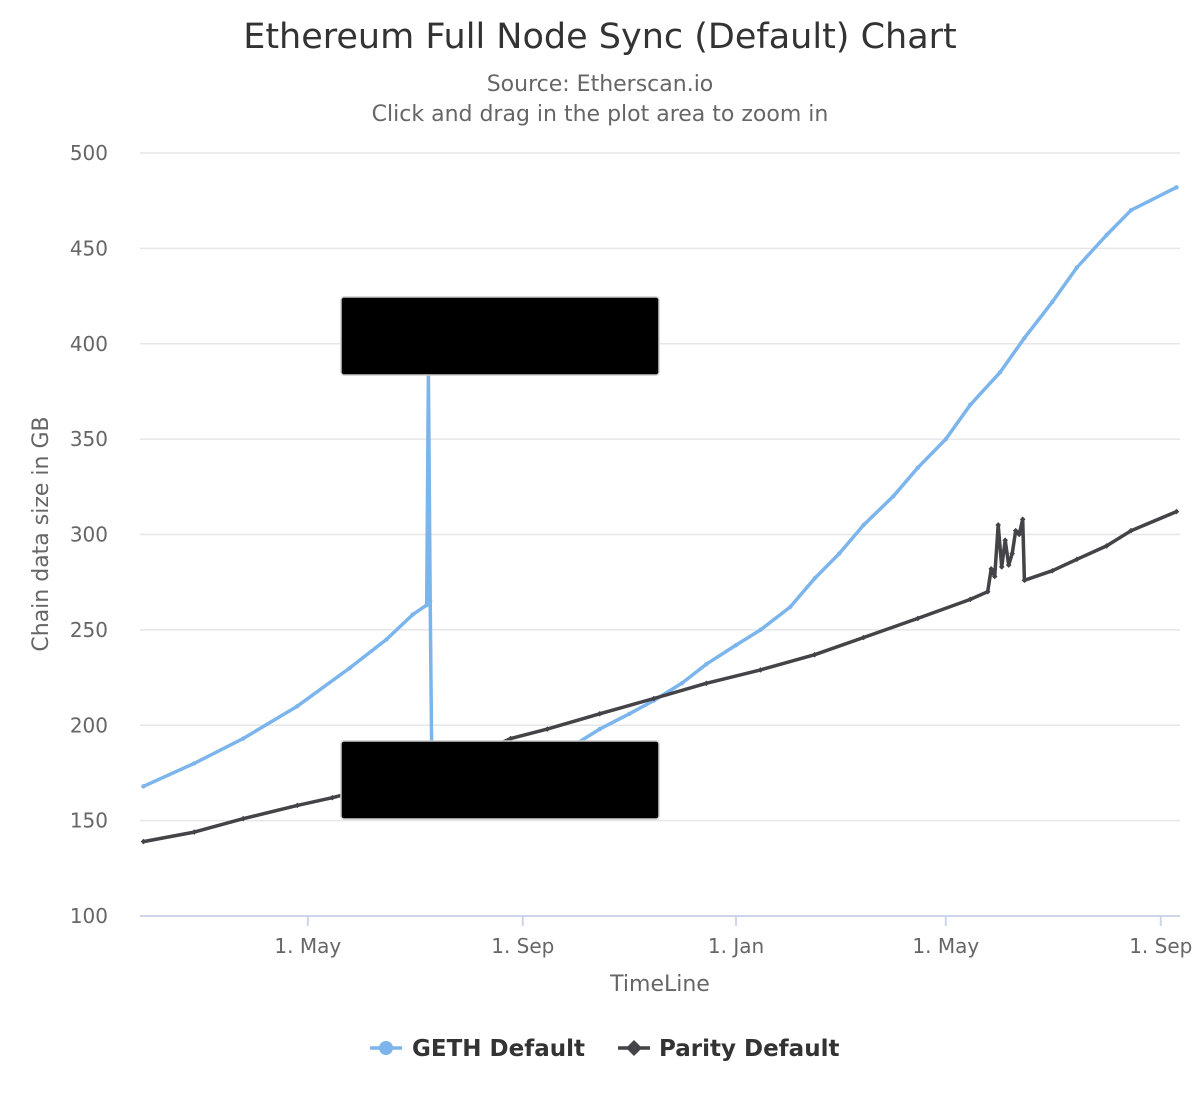 The height and width of the screenshot is (1100, 1200). What do you see at coordinates (500, 558) in the screenshot?
I see `redaction-boxes` at bounding box center [500, 558].